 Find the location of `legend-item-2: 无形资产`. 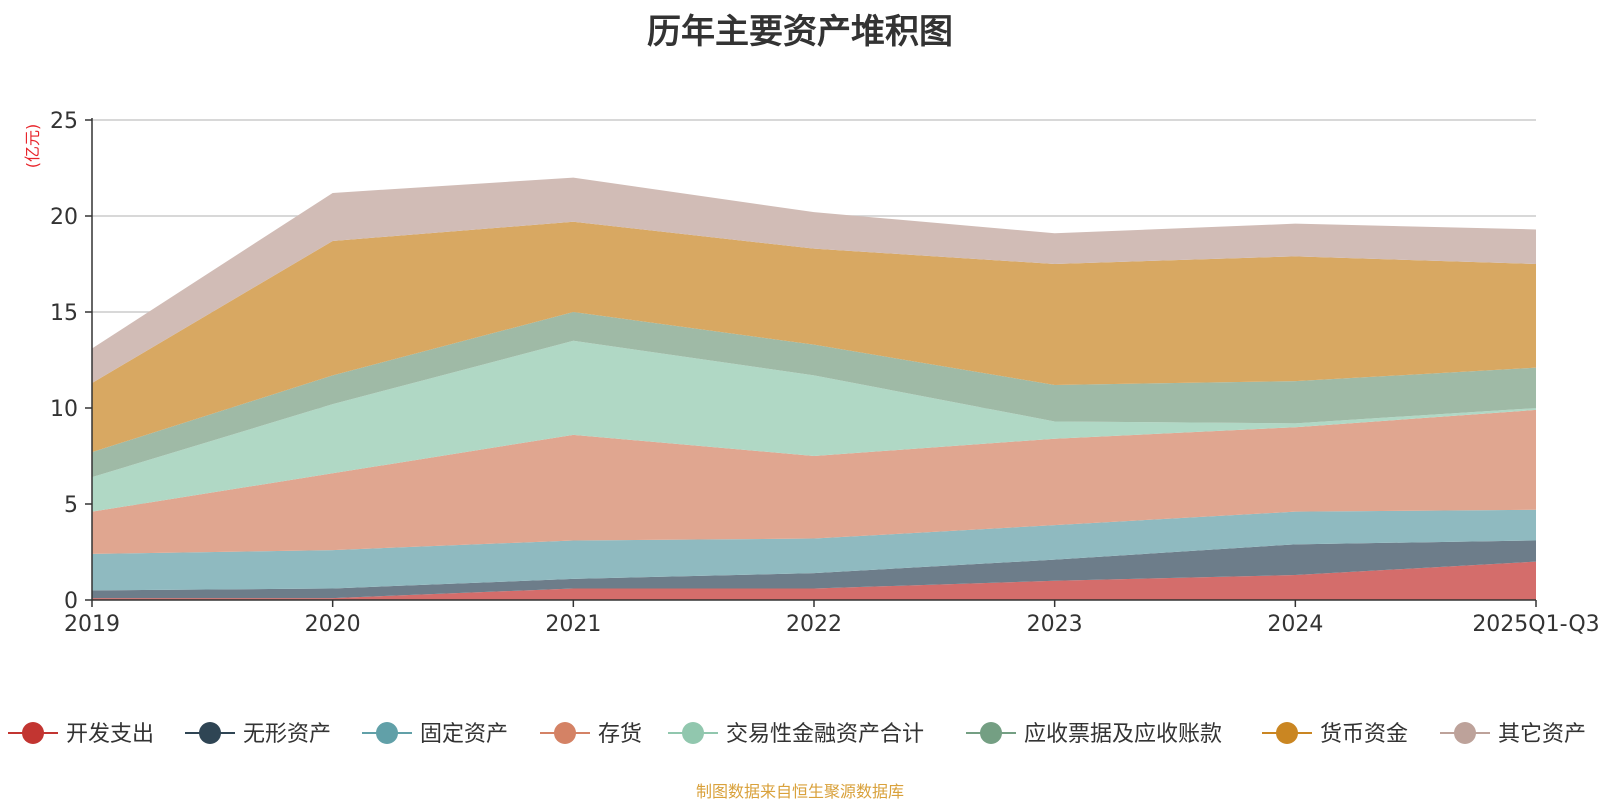

legend-item-2: 无形资产 is located at coordinates (258, 734).